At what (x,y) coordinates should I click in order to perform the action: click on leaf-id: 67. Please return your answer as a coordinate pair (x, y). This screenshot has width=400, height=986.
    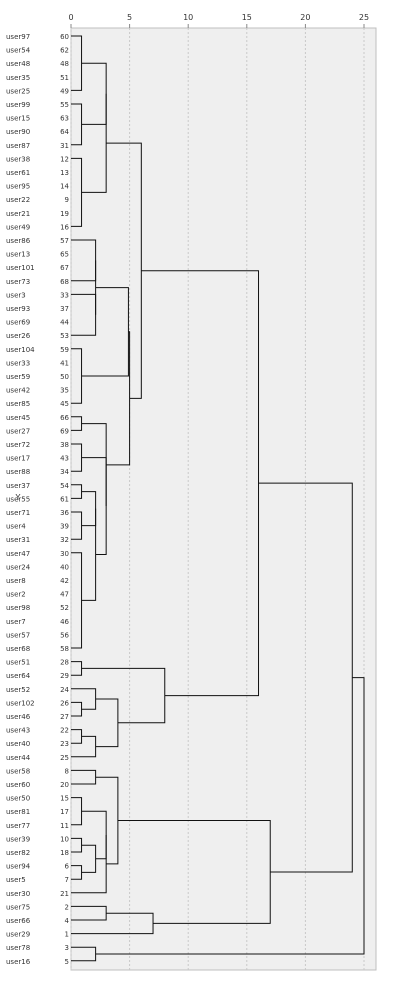
    Looking at the image, I should click on (64, 268).